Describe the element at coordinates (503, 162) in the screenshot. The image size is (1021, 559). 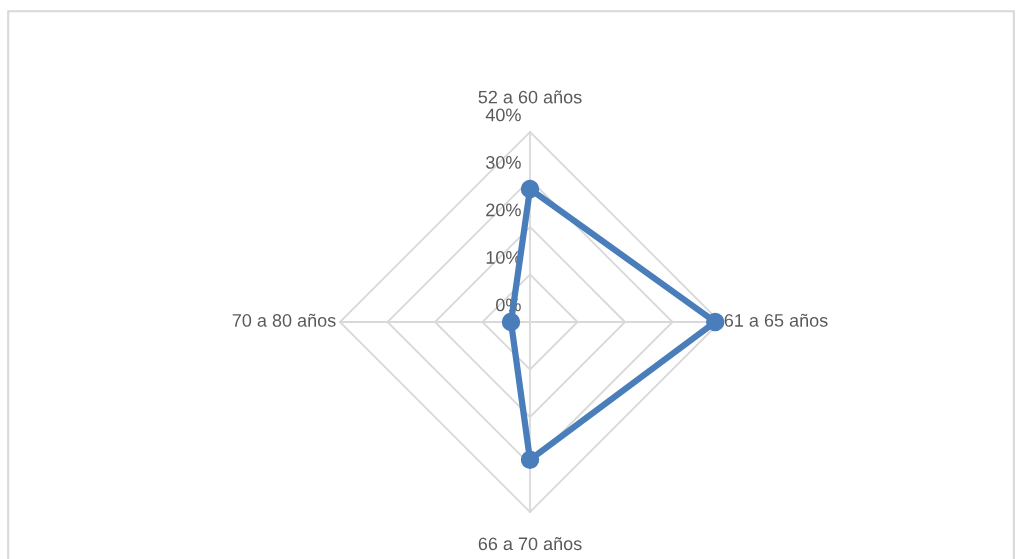
I see `y-tick-label: 30%` at that location.